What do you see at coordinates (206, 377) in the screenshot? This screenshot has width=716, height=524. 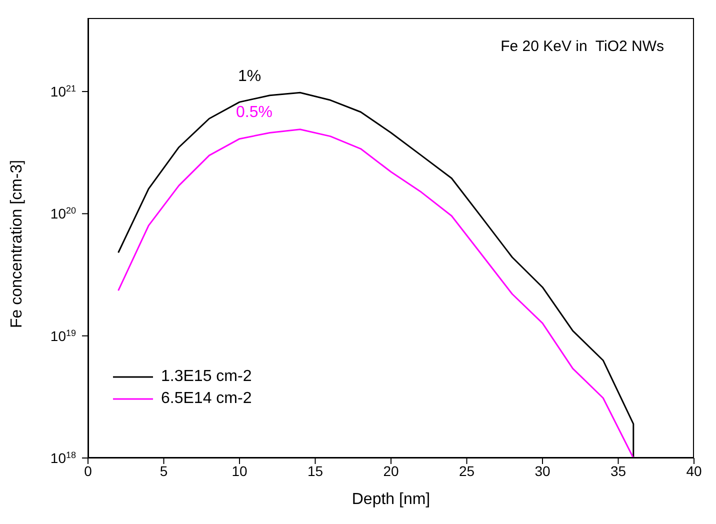 I see `legend-label: 1.3E15 cm-2` at bounding box center [206, 377].